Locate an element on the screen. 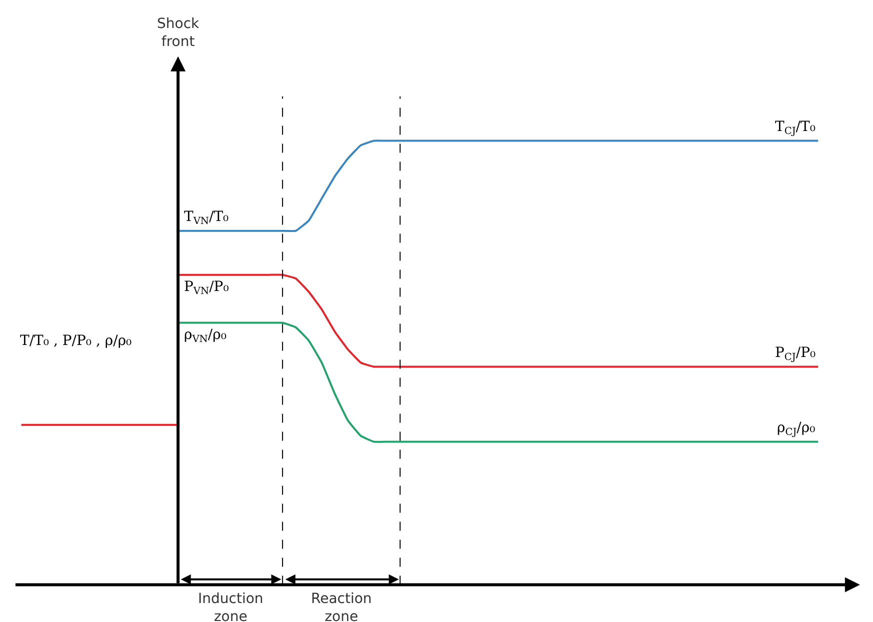  annotation: P$_{VN}$/P₀ is located at coordinates (207, 288).